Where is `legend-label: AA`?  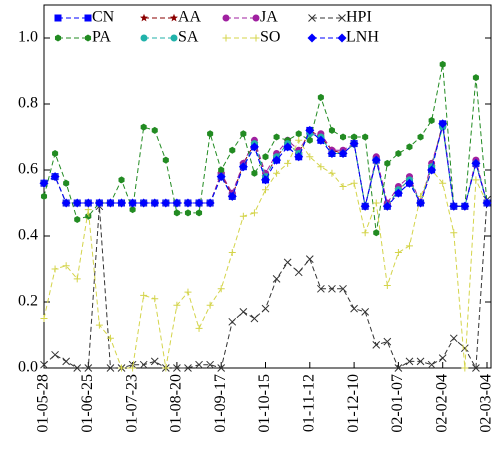
legend-label: AA is located at coordinates (190, 17).